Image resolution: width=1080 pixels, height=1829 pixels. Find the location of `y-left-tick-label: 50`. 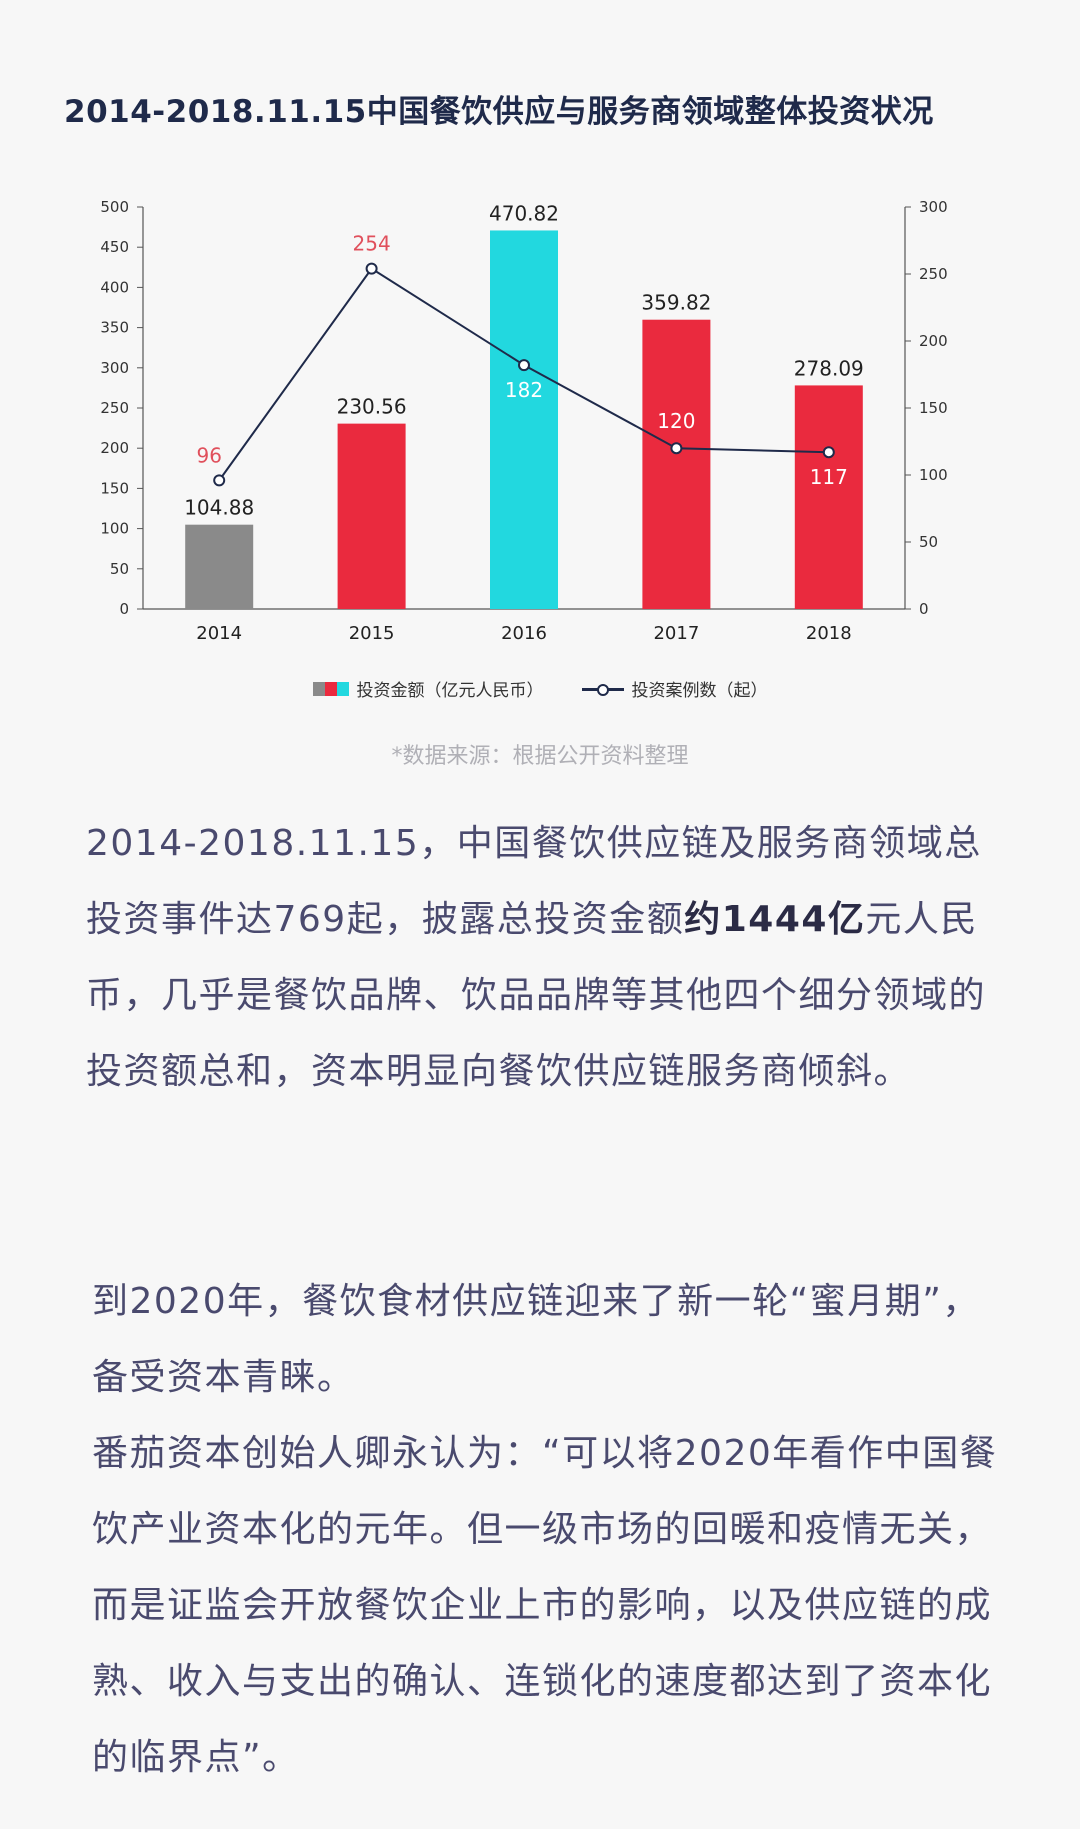

y-left-tick-label: 50 is located at coordinates (119, 569).